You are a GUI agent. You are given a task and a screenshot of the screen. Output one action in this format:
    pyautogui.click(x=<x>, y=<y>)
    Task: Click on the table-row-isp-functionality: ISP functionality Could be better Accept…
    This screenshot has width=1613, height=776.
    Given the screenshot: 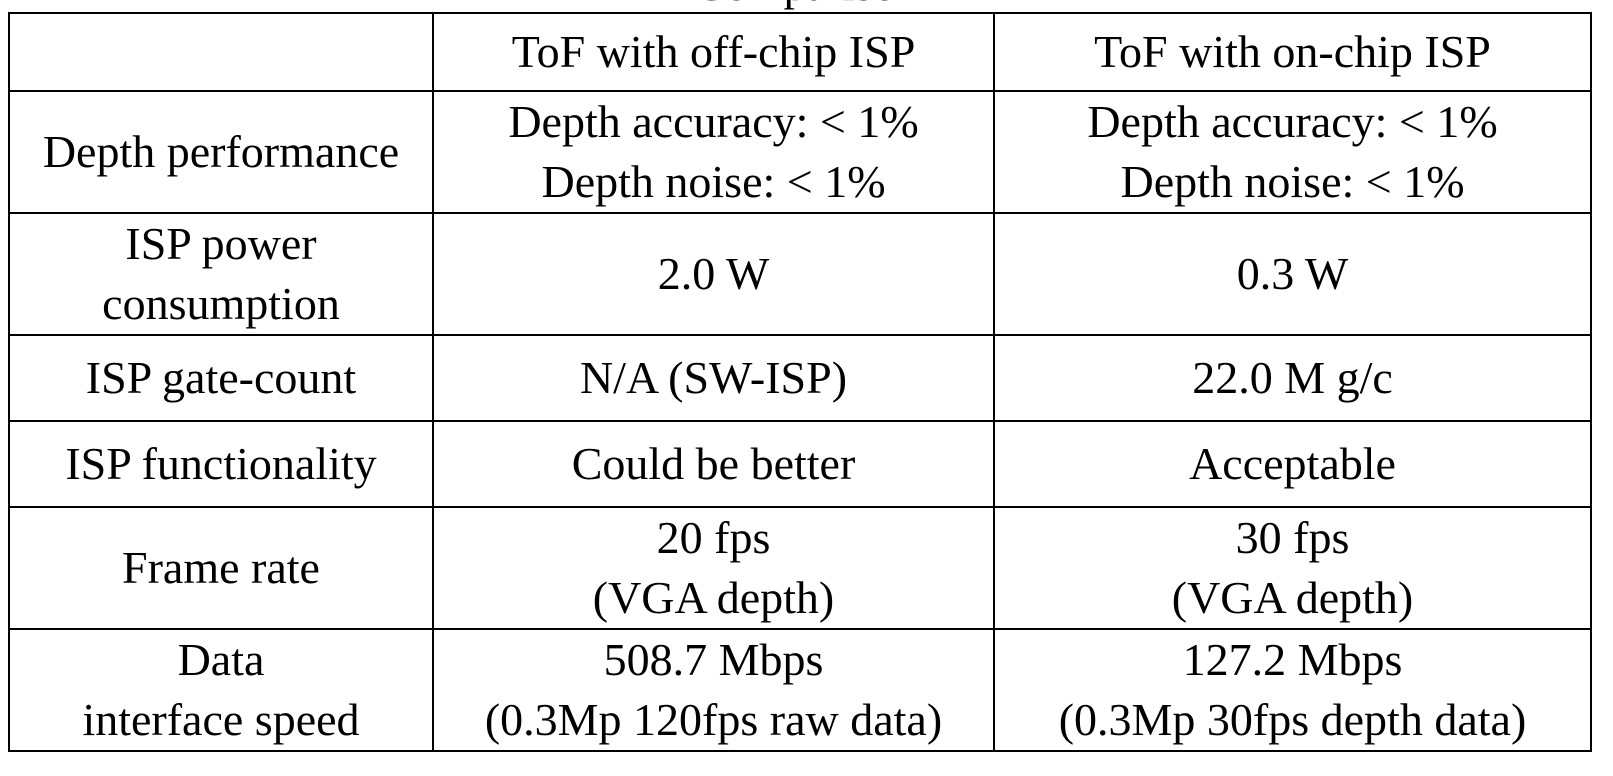 What is the action you would take?
    pyautogui.click(x=800, y=464)
    